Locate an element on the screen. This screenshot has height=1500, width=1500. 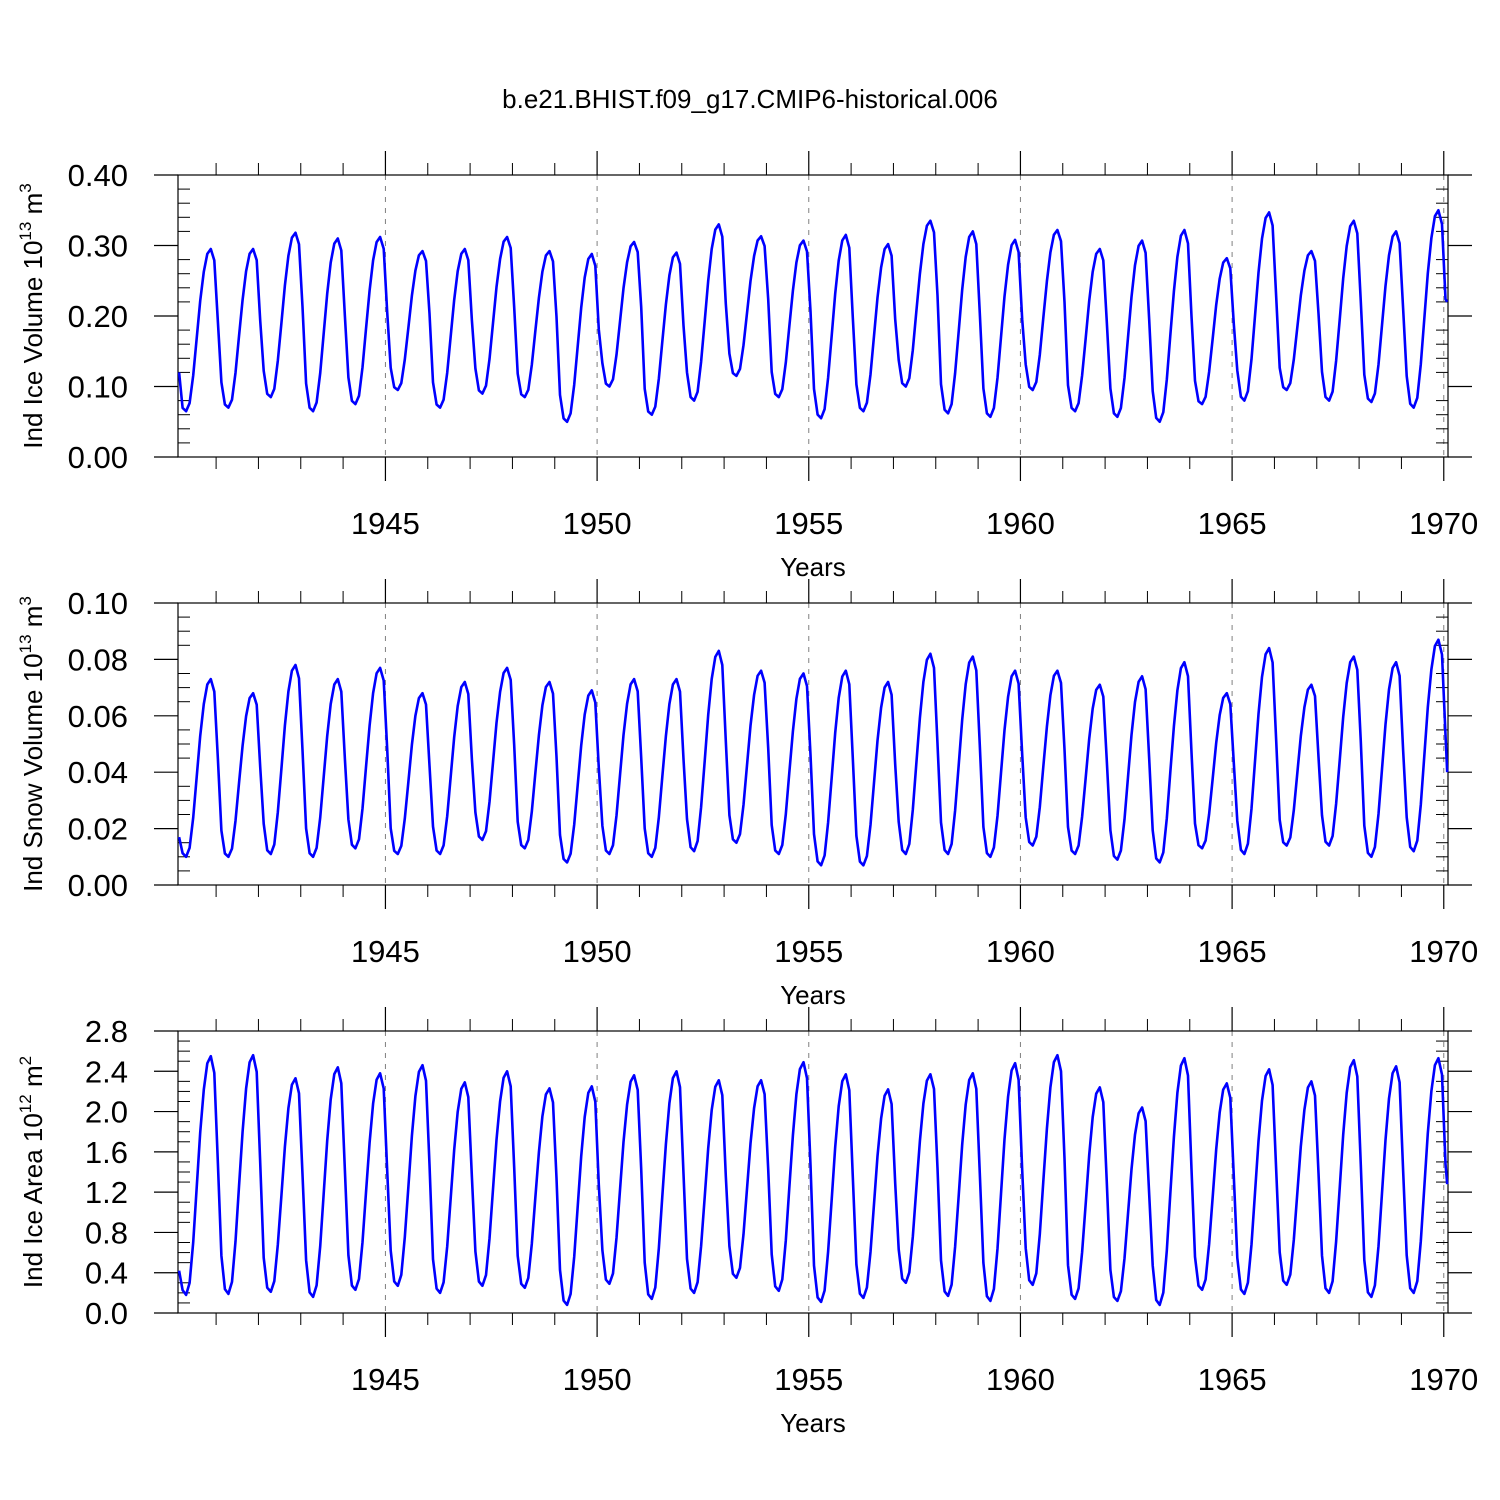
y-tick-label: 0.4 is located at coordinates (106, 1273).